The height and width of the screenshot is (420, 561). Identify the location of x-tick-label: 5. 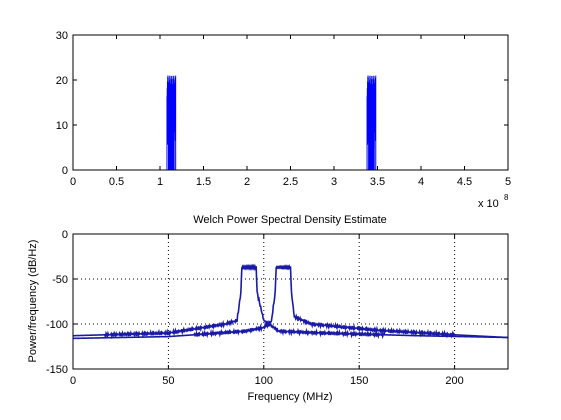
(508, 182).